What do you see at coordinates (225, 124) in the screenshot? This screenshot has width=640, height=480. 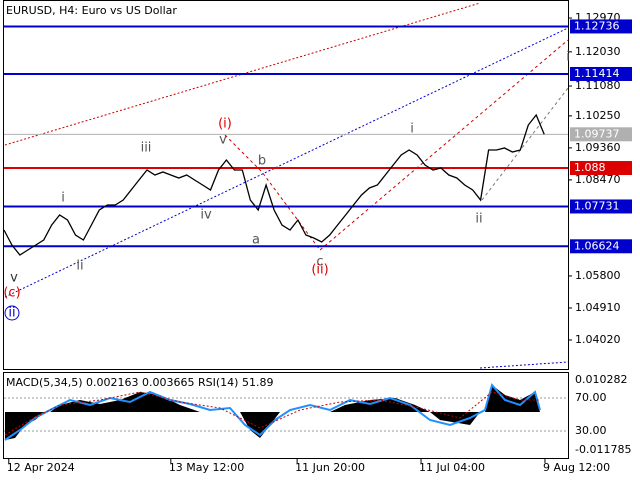 I see `wave-label: (i)` at bounding box center [225, 124].